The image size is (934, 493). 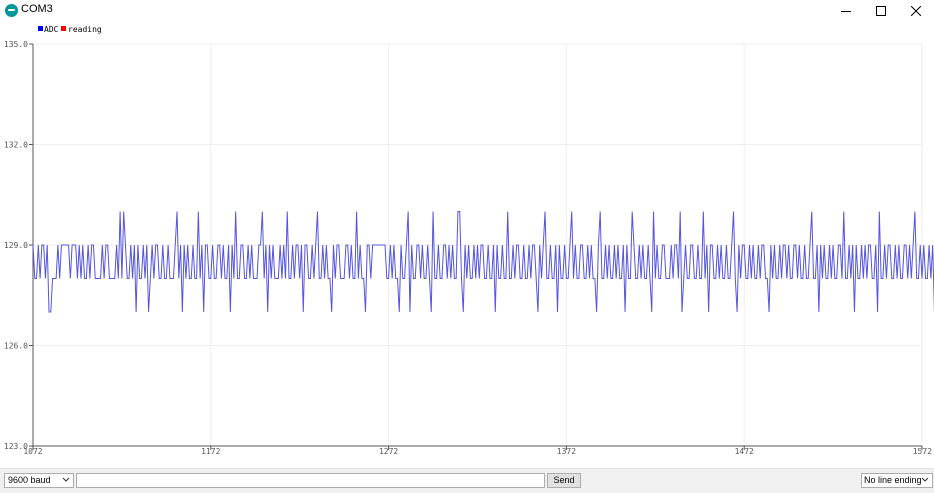 What do you see at coordinates (40, 28) in the screenshot?
I see `legend-swatch-adc` at bounding box center [40, 28].